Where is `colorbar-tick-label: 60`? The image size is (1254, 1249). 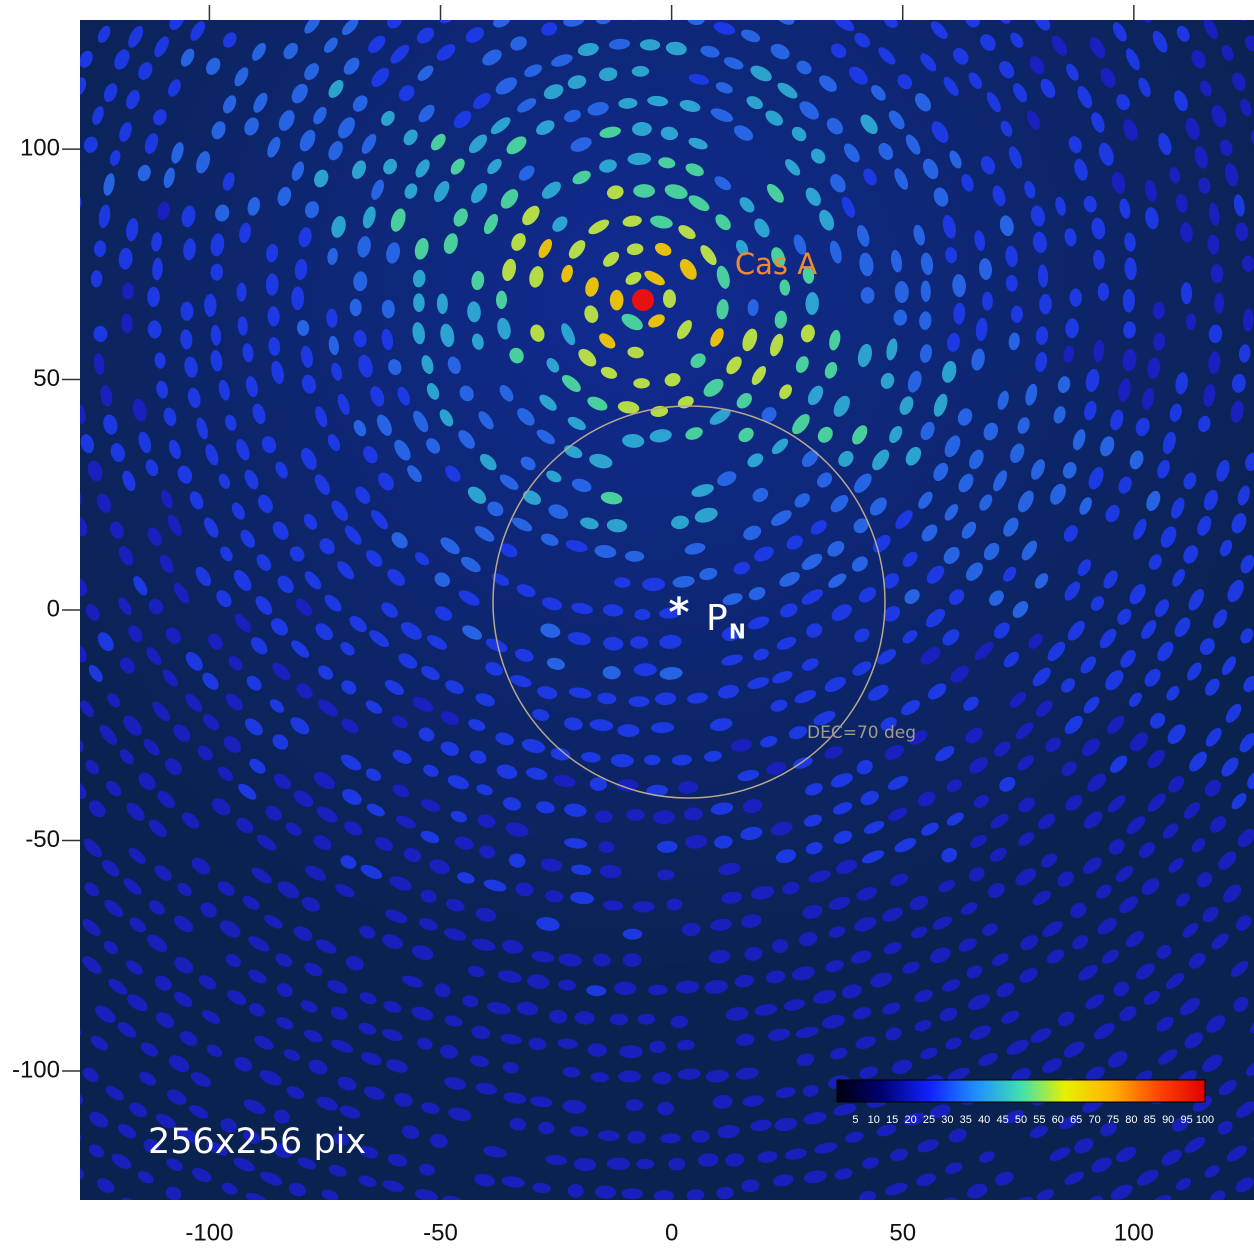
colorbar-tick-label: 60 is located at coordinates (1058, 1120).